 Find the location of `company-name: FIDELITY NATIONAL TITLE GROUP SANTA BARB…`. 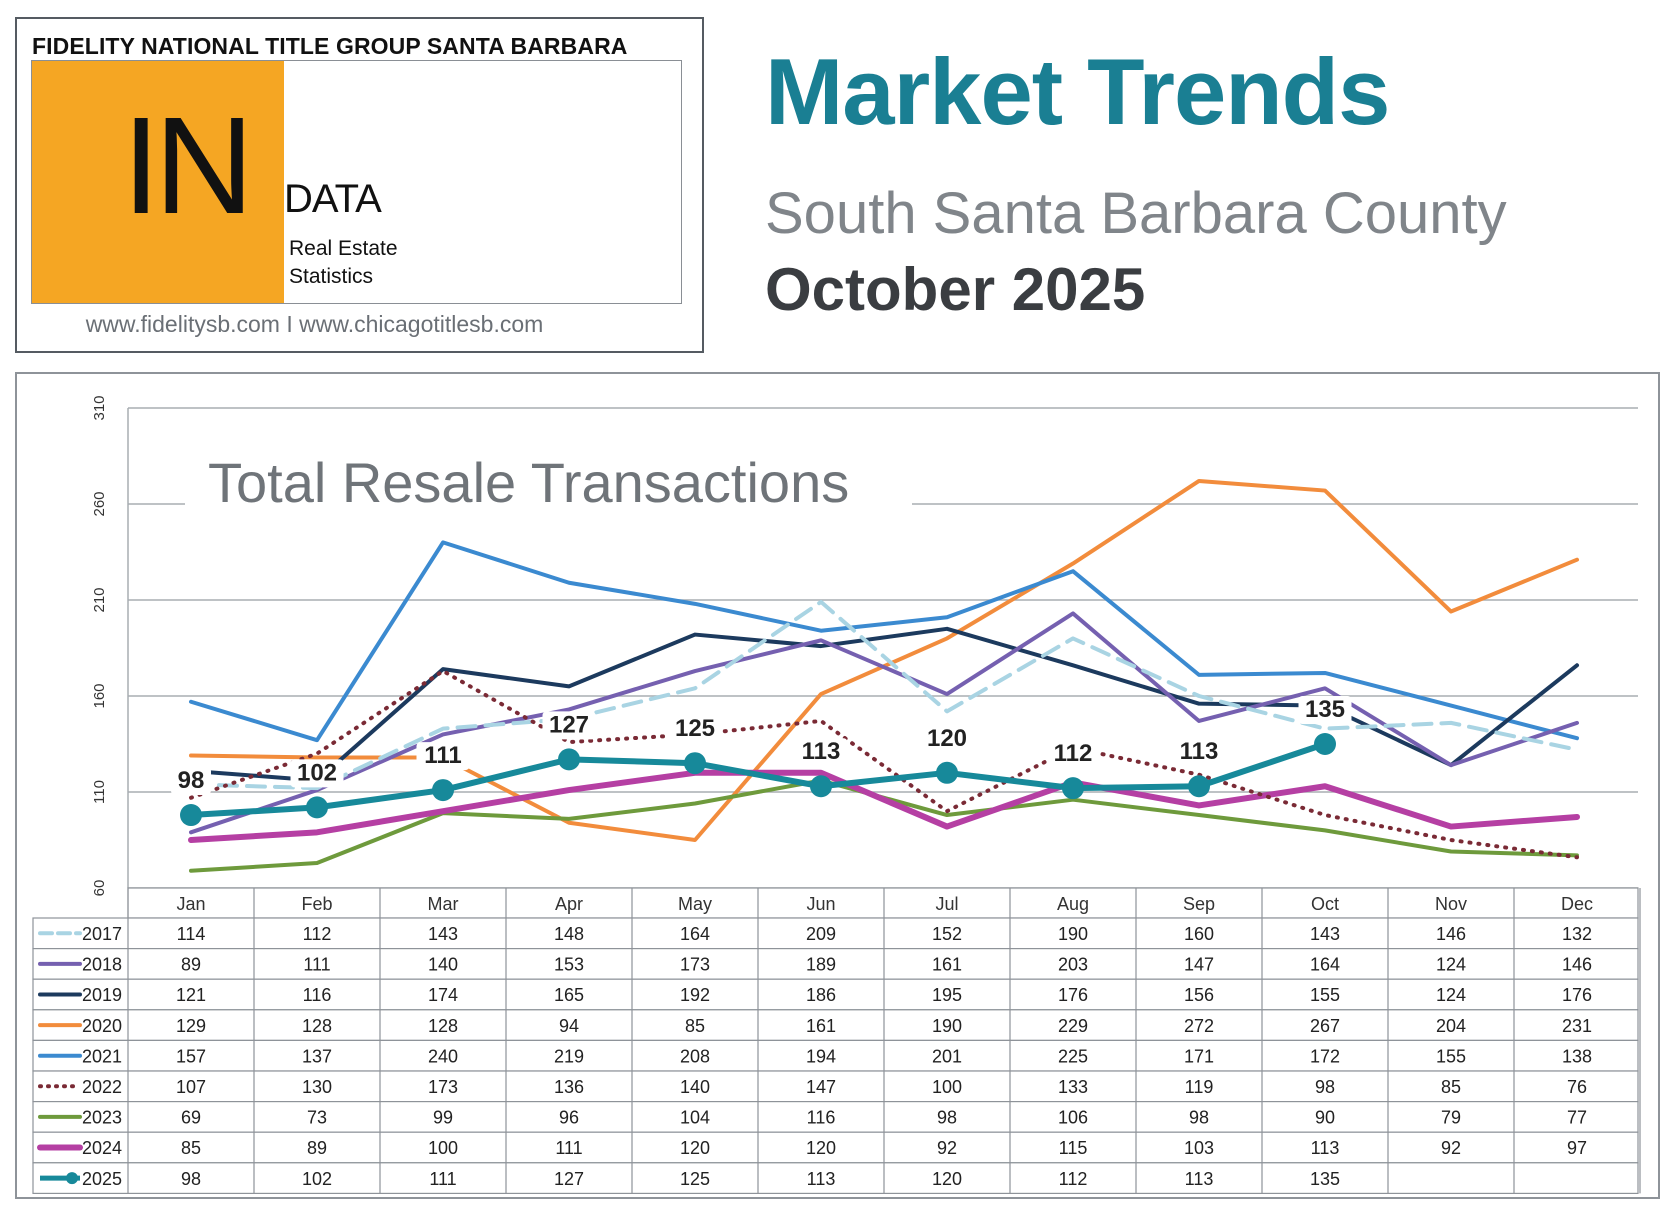

company-name: FIDELITY NATIONAL TITLE GROUP SANTA BARB… is located at coordinates (330, 46).